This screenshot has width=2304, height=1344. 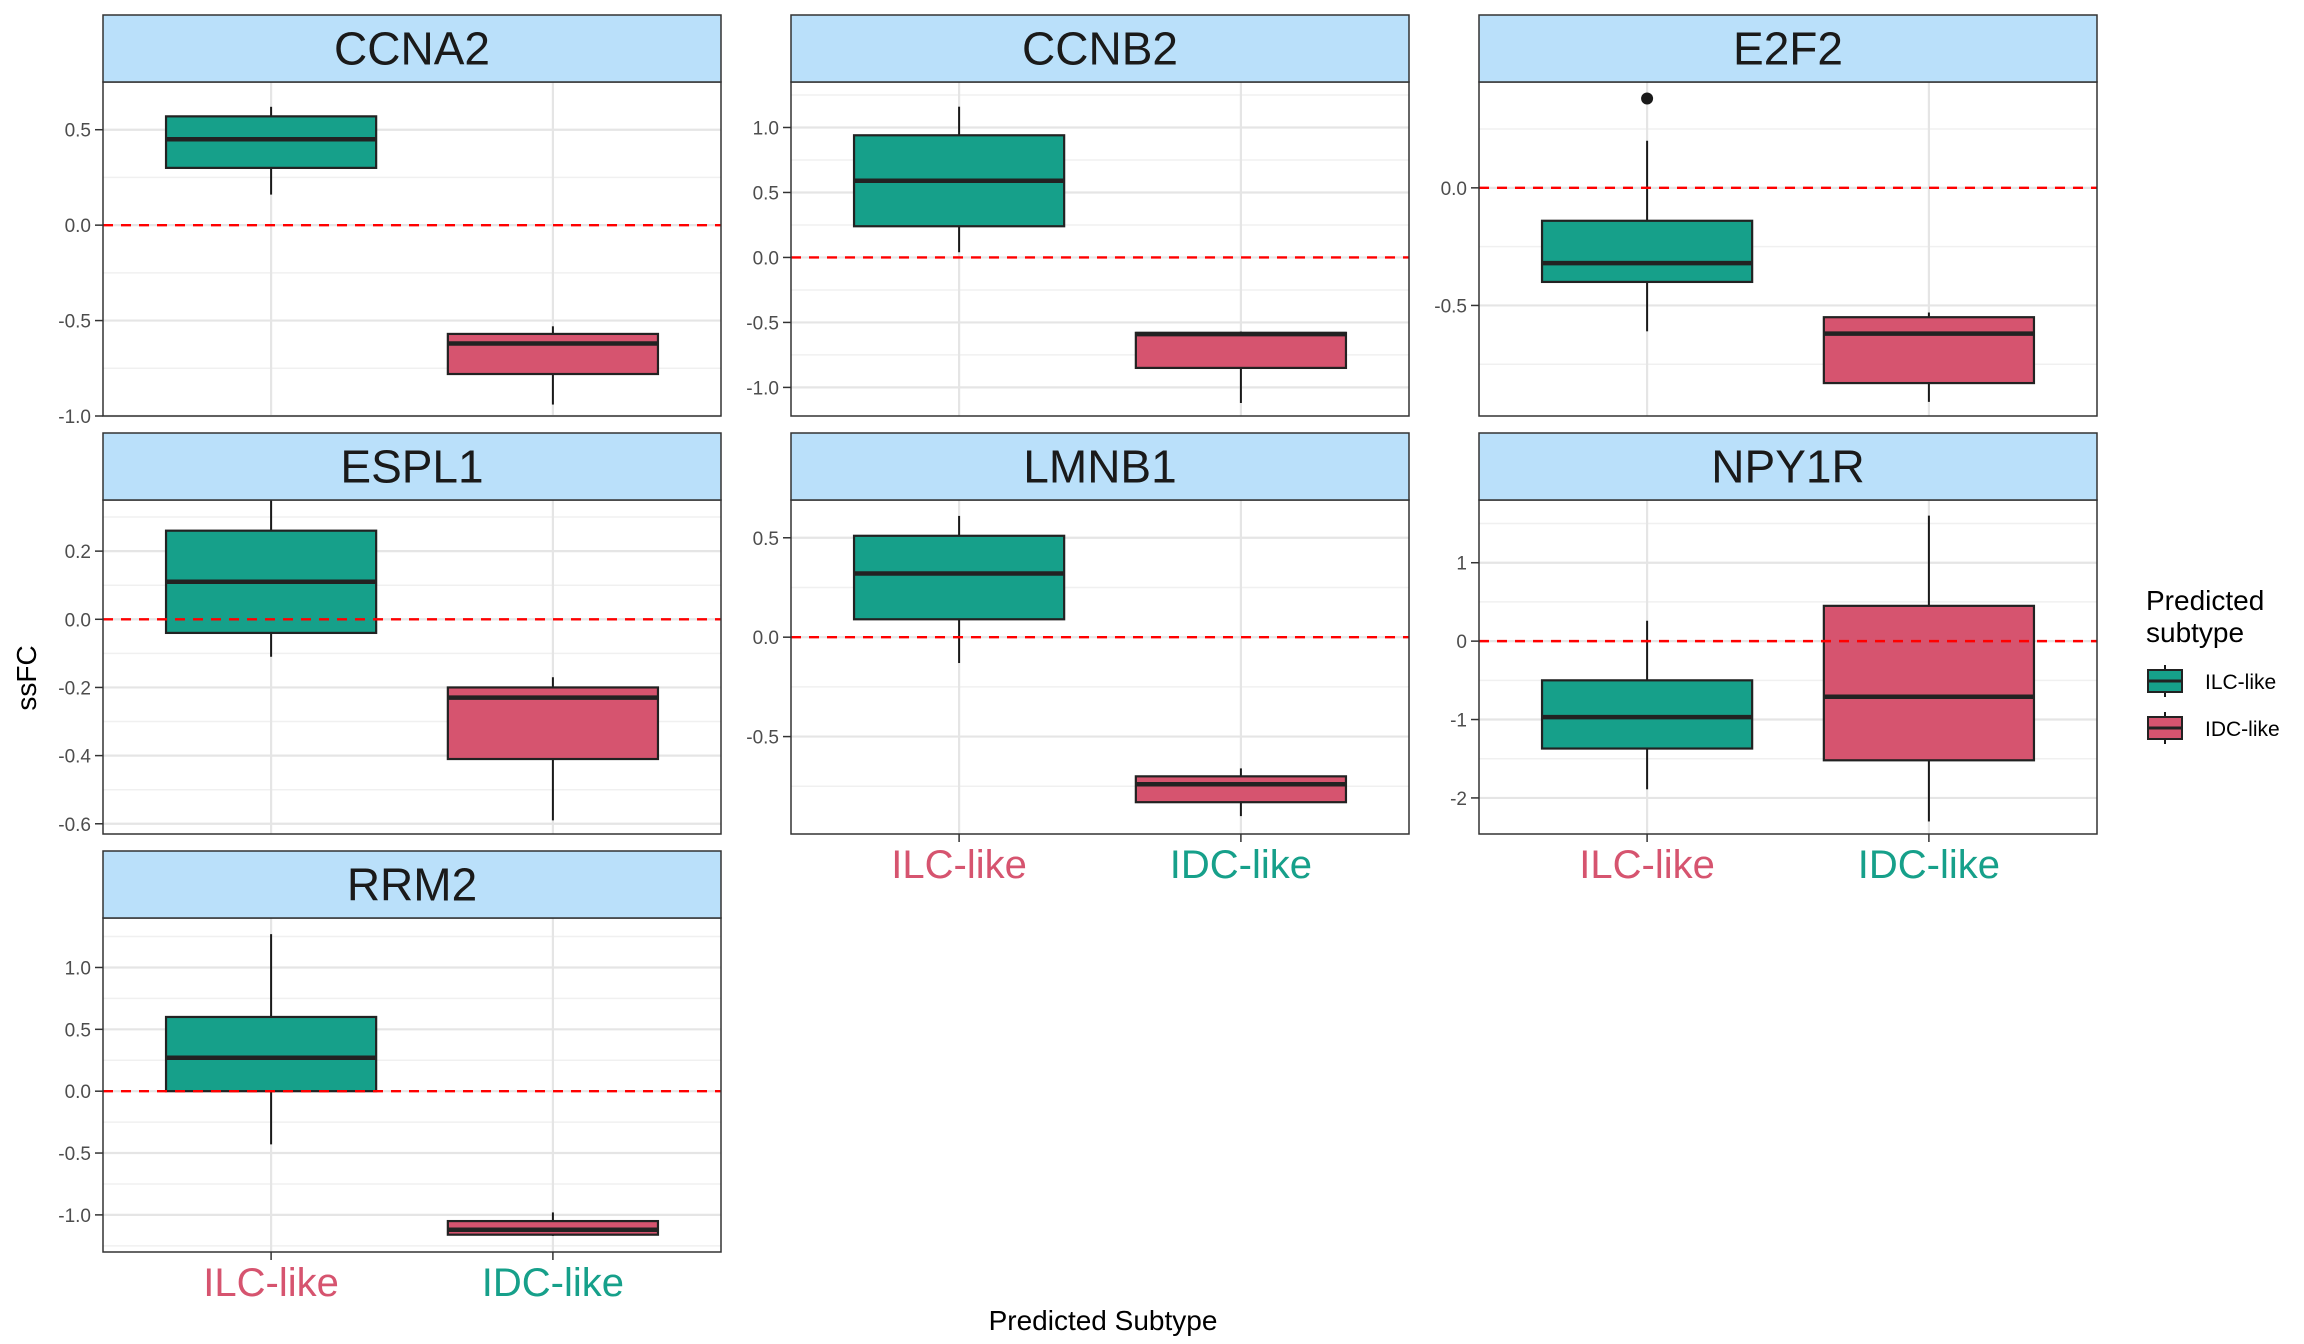 I want to click on strip-label: RRM2, so click(x=412, y=885).